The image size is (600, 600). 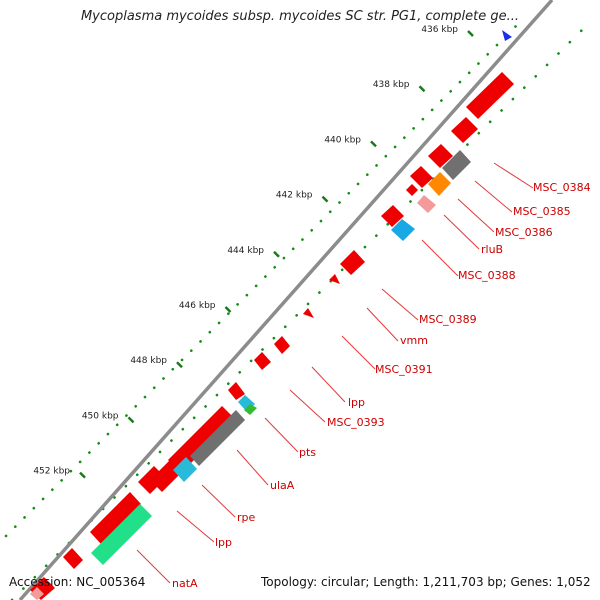 What do you see at coordinates (51, 472) in the screenshot?
I see `tick-label: 452 kbp` at bounding box center [51, 472].